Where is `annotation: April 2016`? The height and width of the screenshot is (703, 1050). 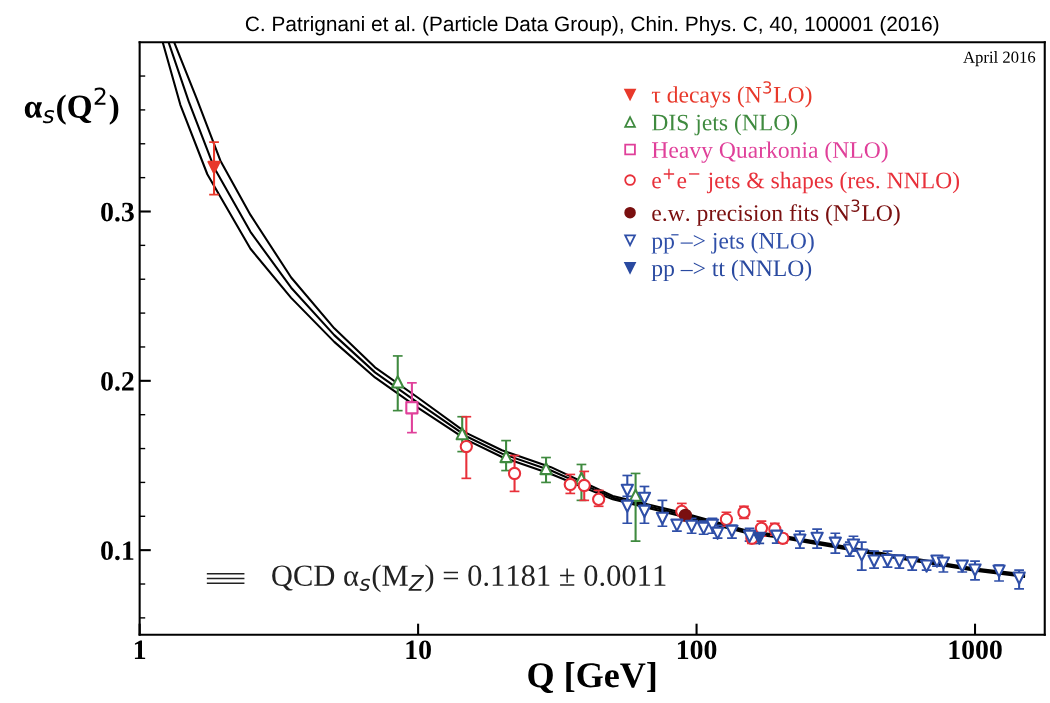
annotation: April 2016 is located at coordinates (999, 59).